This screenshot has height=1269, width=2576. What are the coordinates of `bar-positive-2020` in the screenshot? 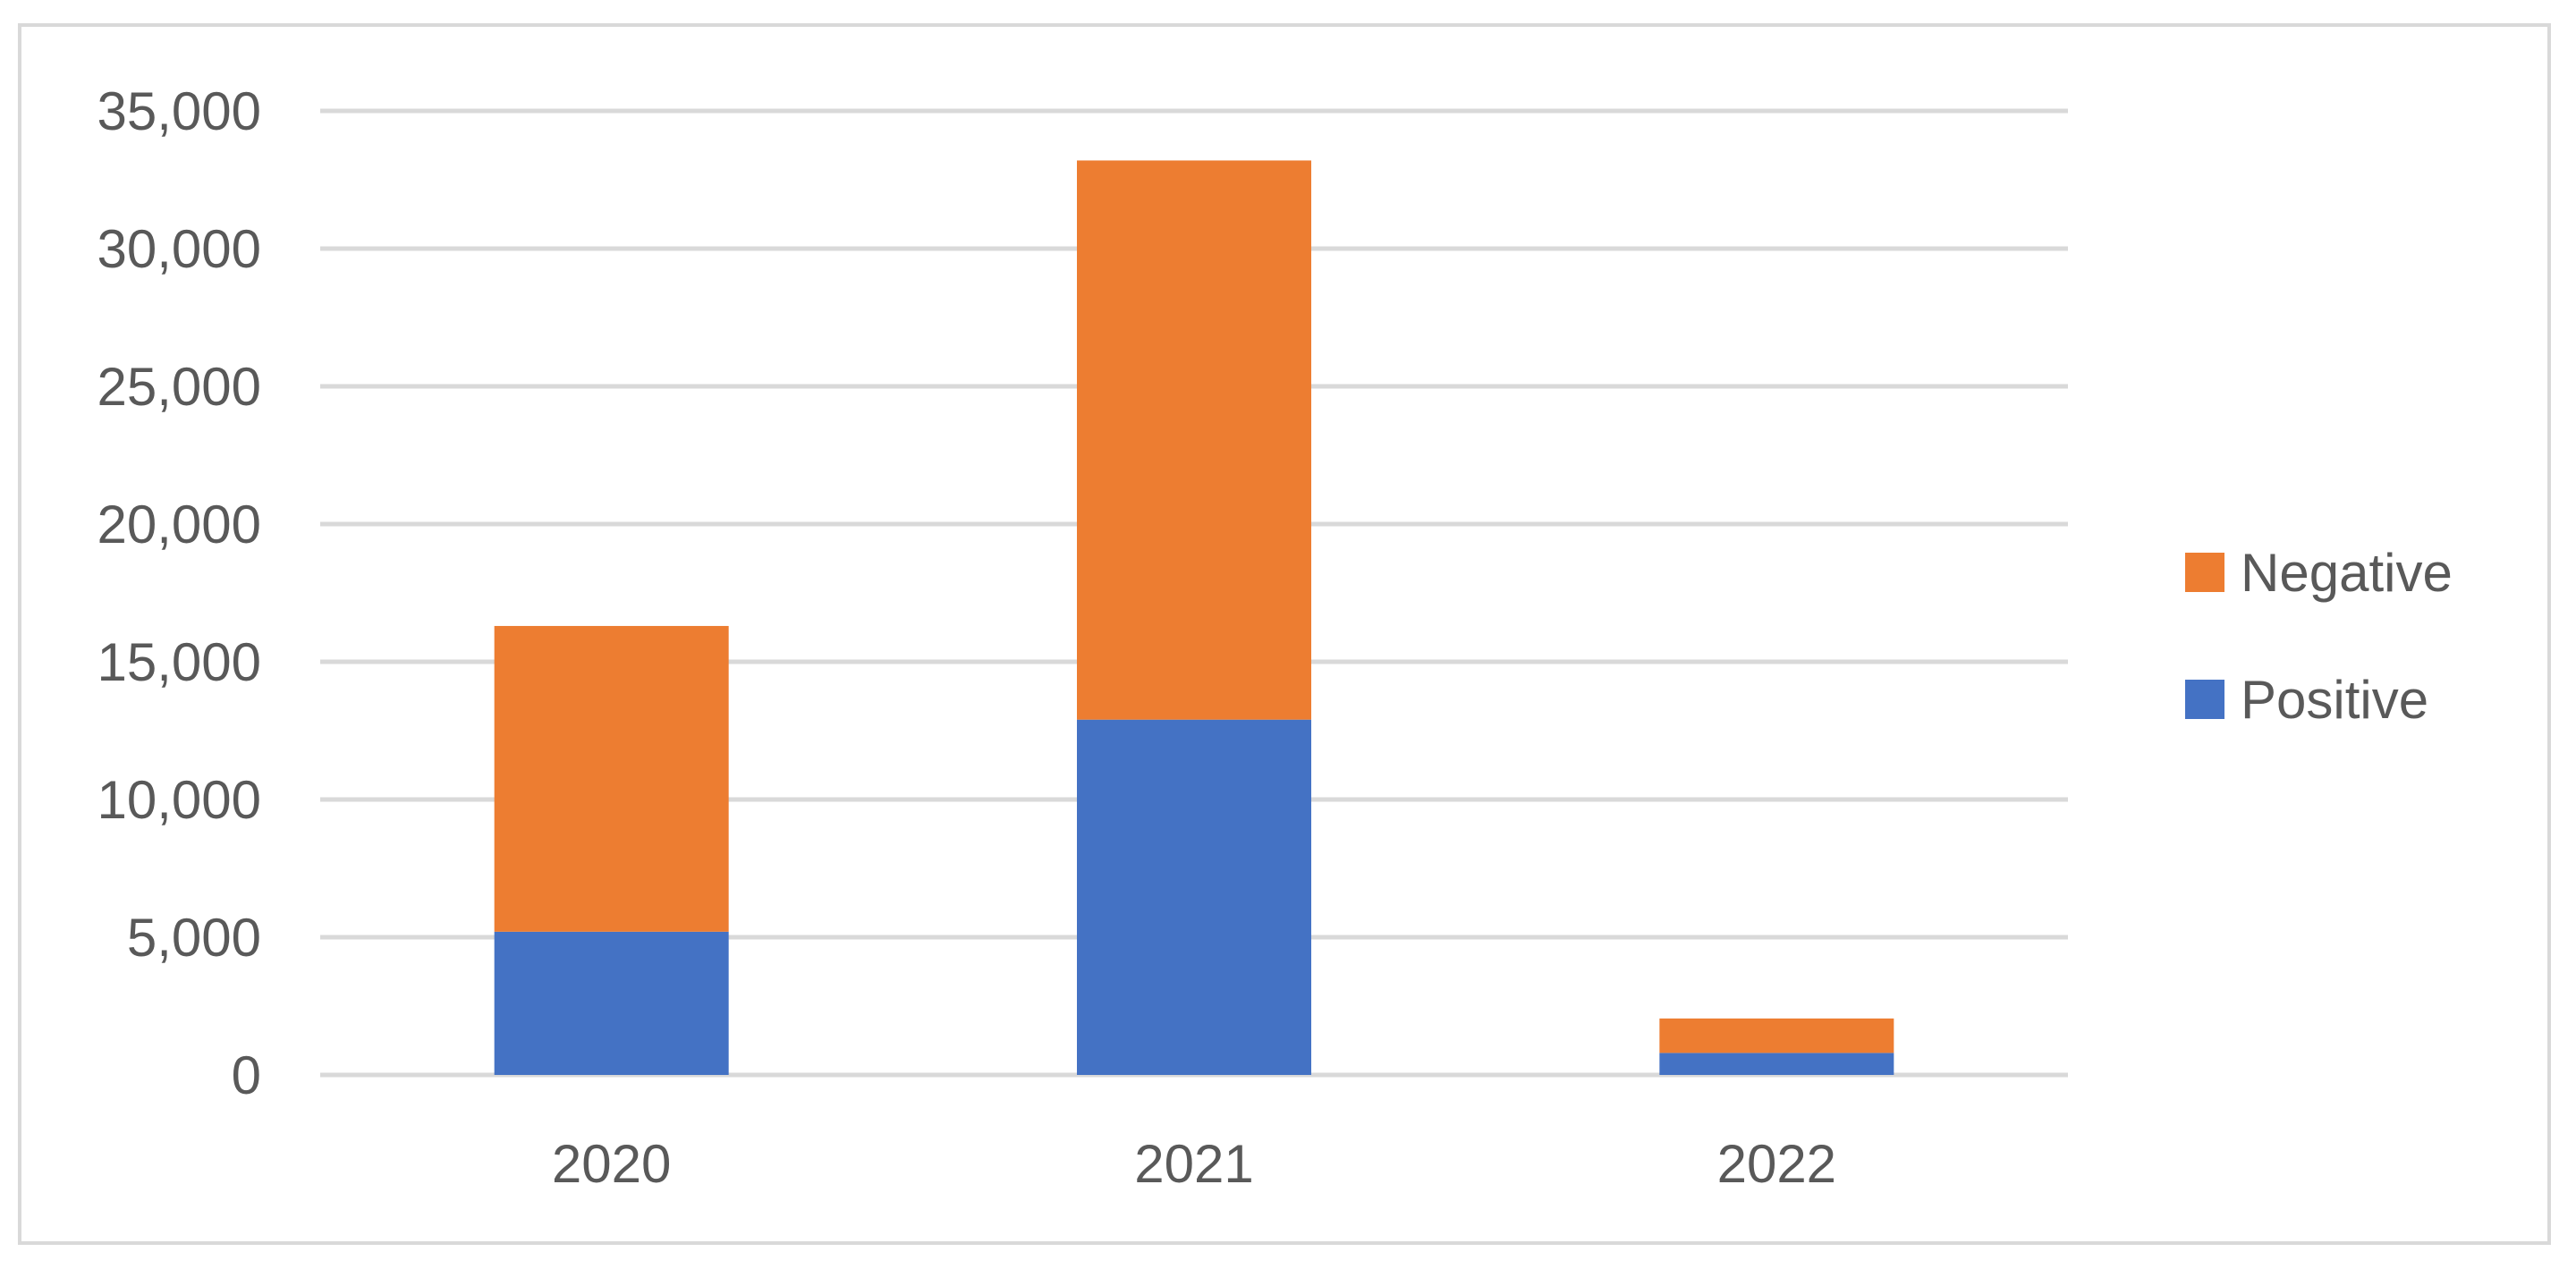 It's located at (611, 1003).